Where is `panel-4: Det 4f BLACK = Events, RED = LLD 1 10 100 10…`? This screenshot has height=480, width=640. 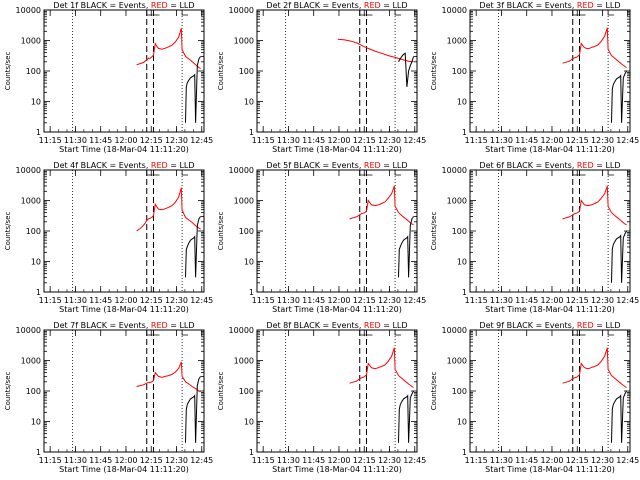 panel-4: Det 4f BLACK = Events, RED = LLD 1 10 100 10… is located at coordinates (108, 237).